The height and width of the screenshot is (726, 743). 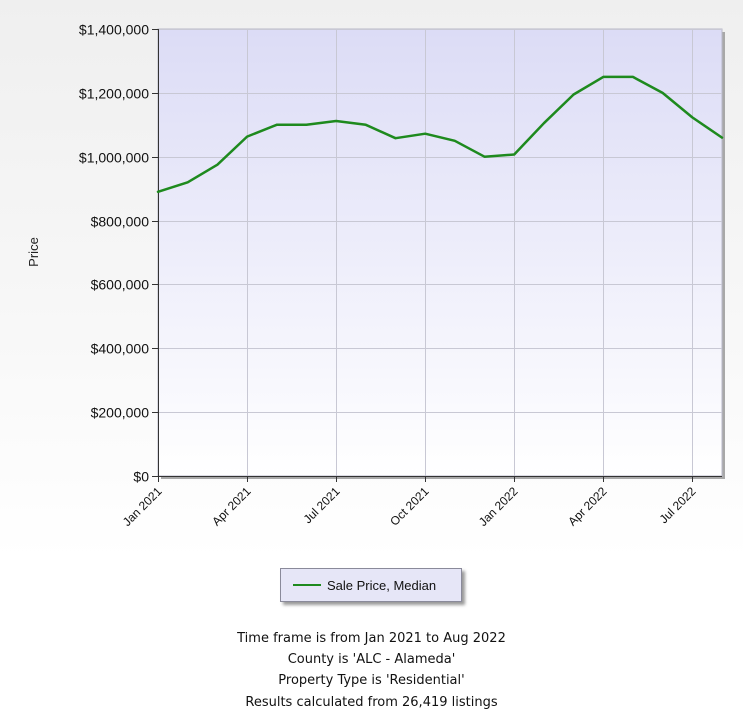 What do you see at coordinates (678, 505) in the screenshot?
I see `x-tick-label: Jul 2022` at bounding box center [678, 505].